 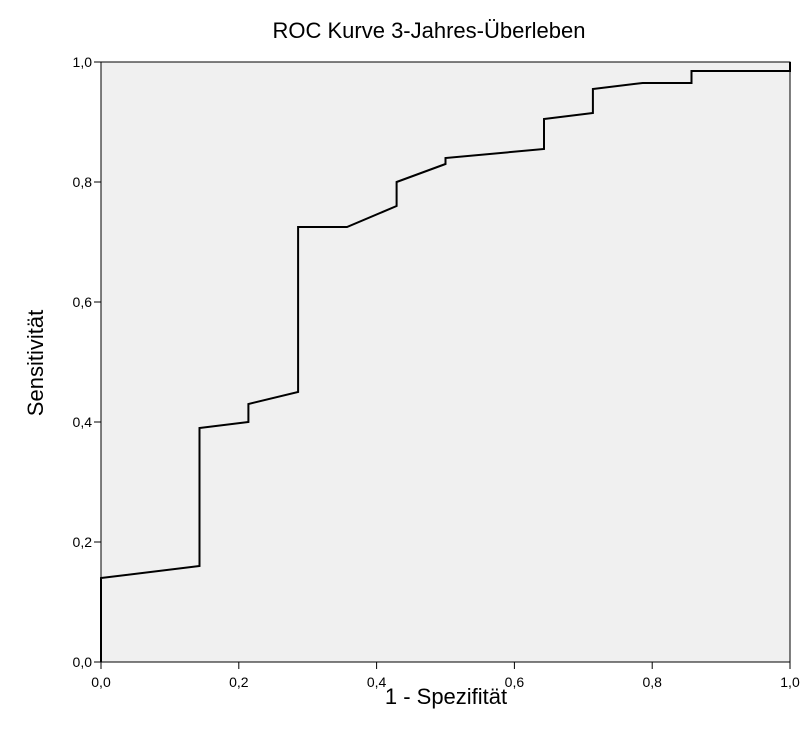 What do you see at coordinates (239, 682) in the screenshot?
I see `x-tick-label: 0,2` at bounding box center [239, 682].